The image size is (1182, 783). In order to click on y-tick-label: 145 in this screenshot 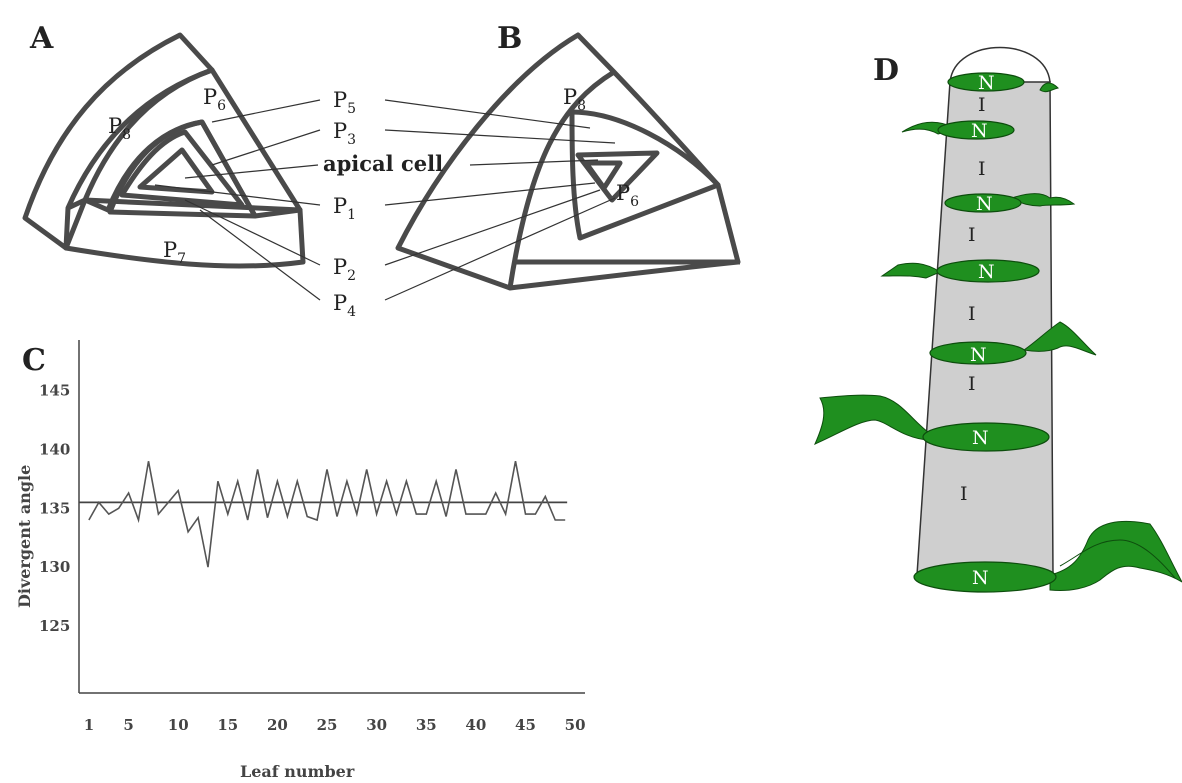, I will do `click(54, 391)`.